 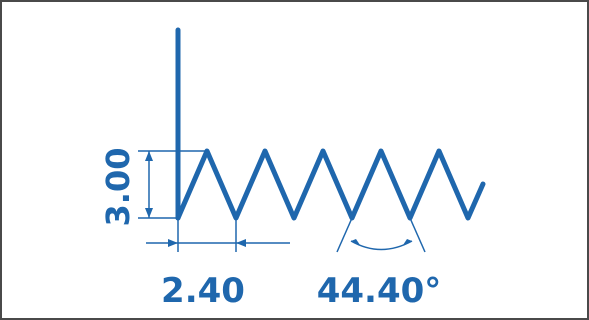 I want to click on angle-arrow-right, so click(x=407, y=242).